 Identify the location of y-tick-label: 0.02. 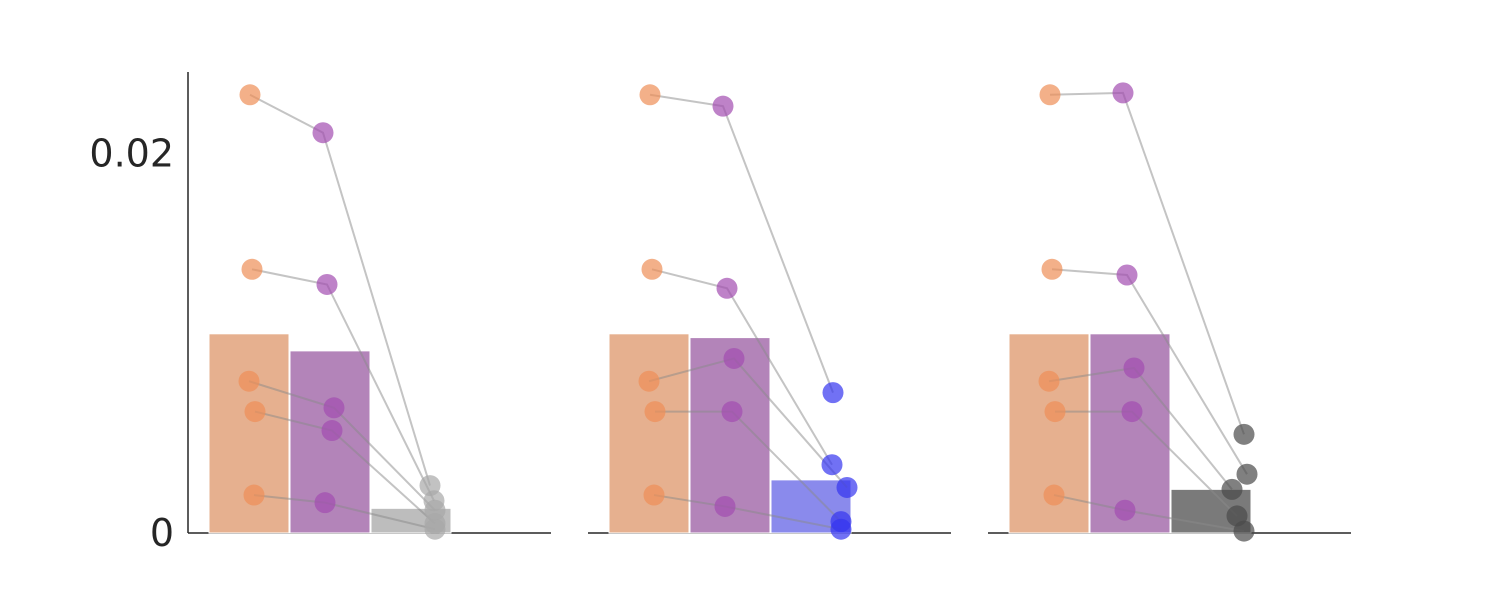
(131, 154).